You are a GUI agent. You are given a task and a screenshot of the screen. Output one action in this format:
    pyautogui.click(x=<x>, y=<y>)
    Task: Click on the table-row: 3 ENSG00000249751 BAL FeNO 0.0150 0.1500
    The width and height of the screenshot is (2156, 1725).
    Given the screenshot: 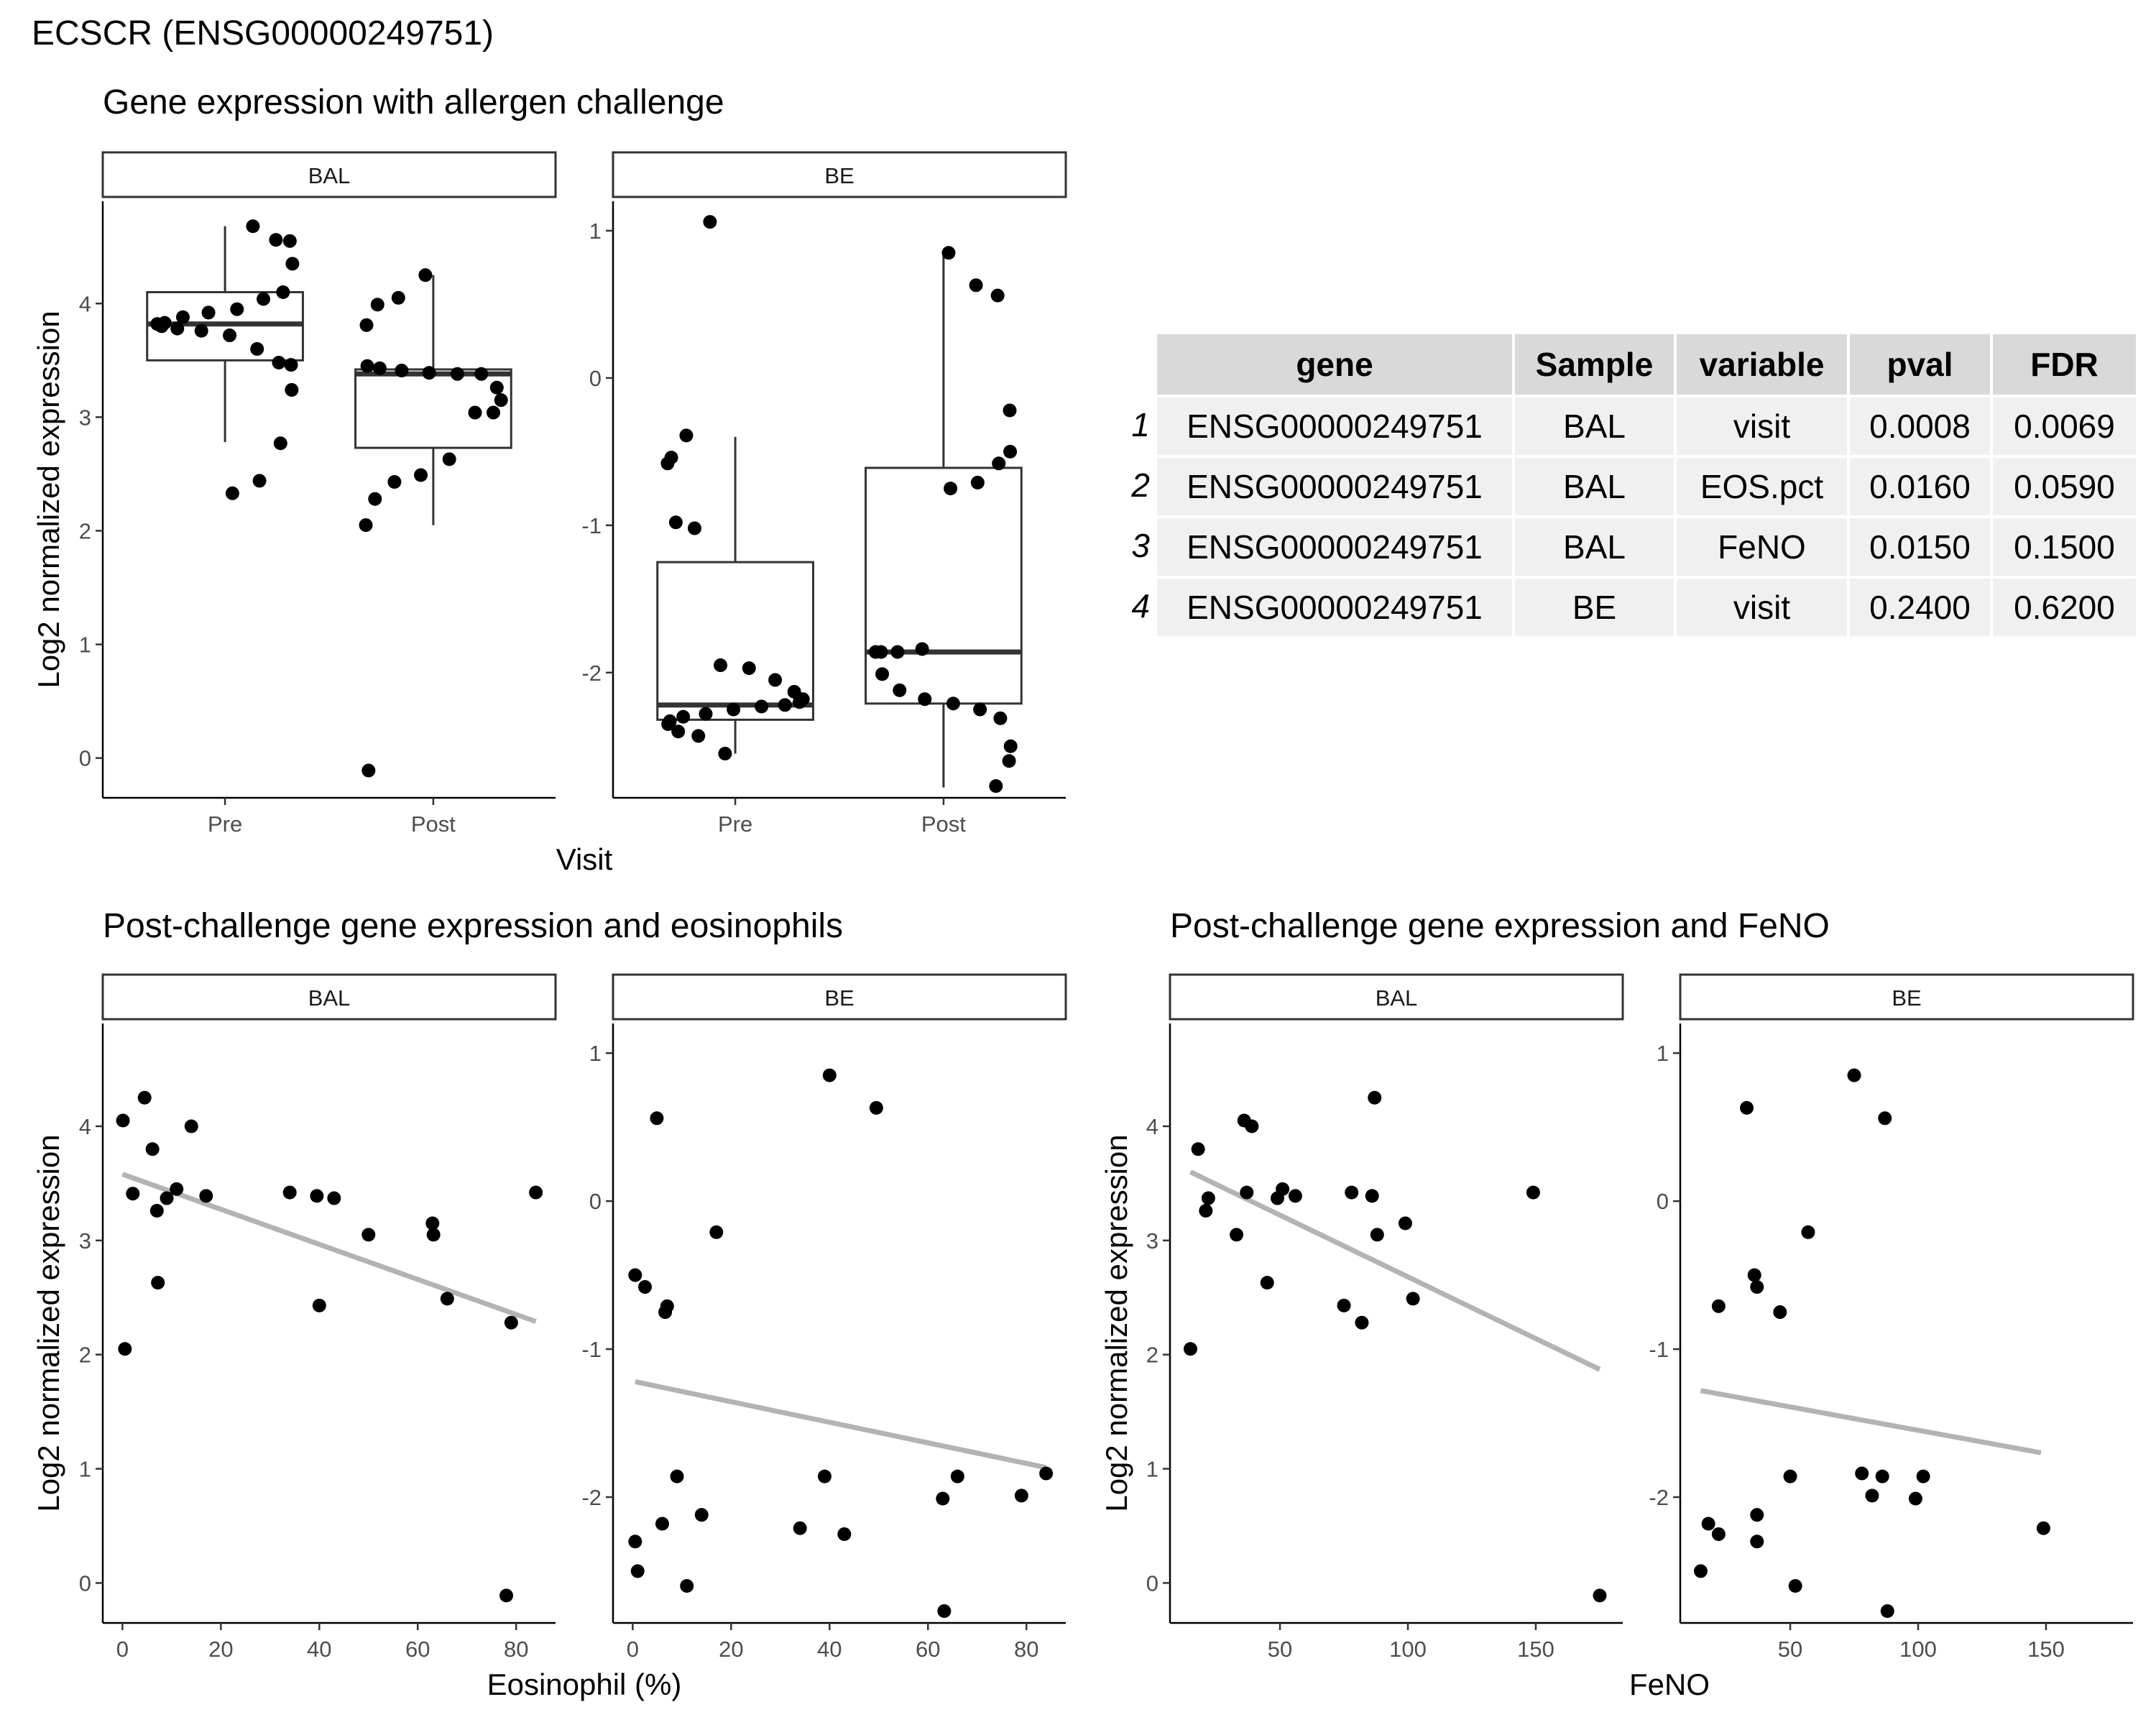 What is the action you would take?
    pyautogui.click(x=1633, y=547)
    